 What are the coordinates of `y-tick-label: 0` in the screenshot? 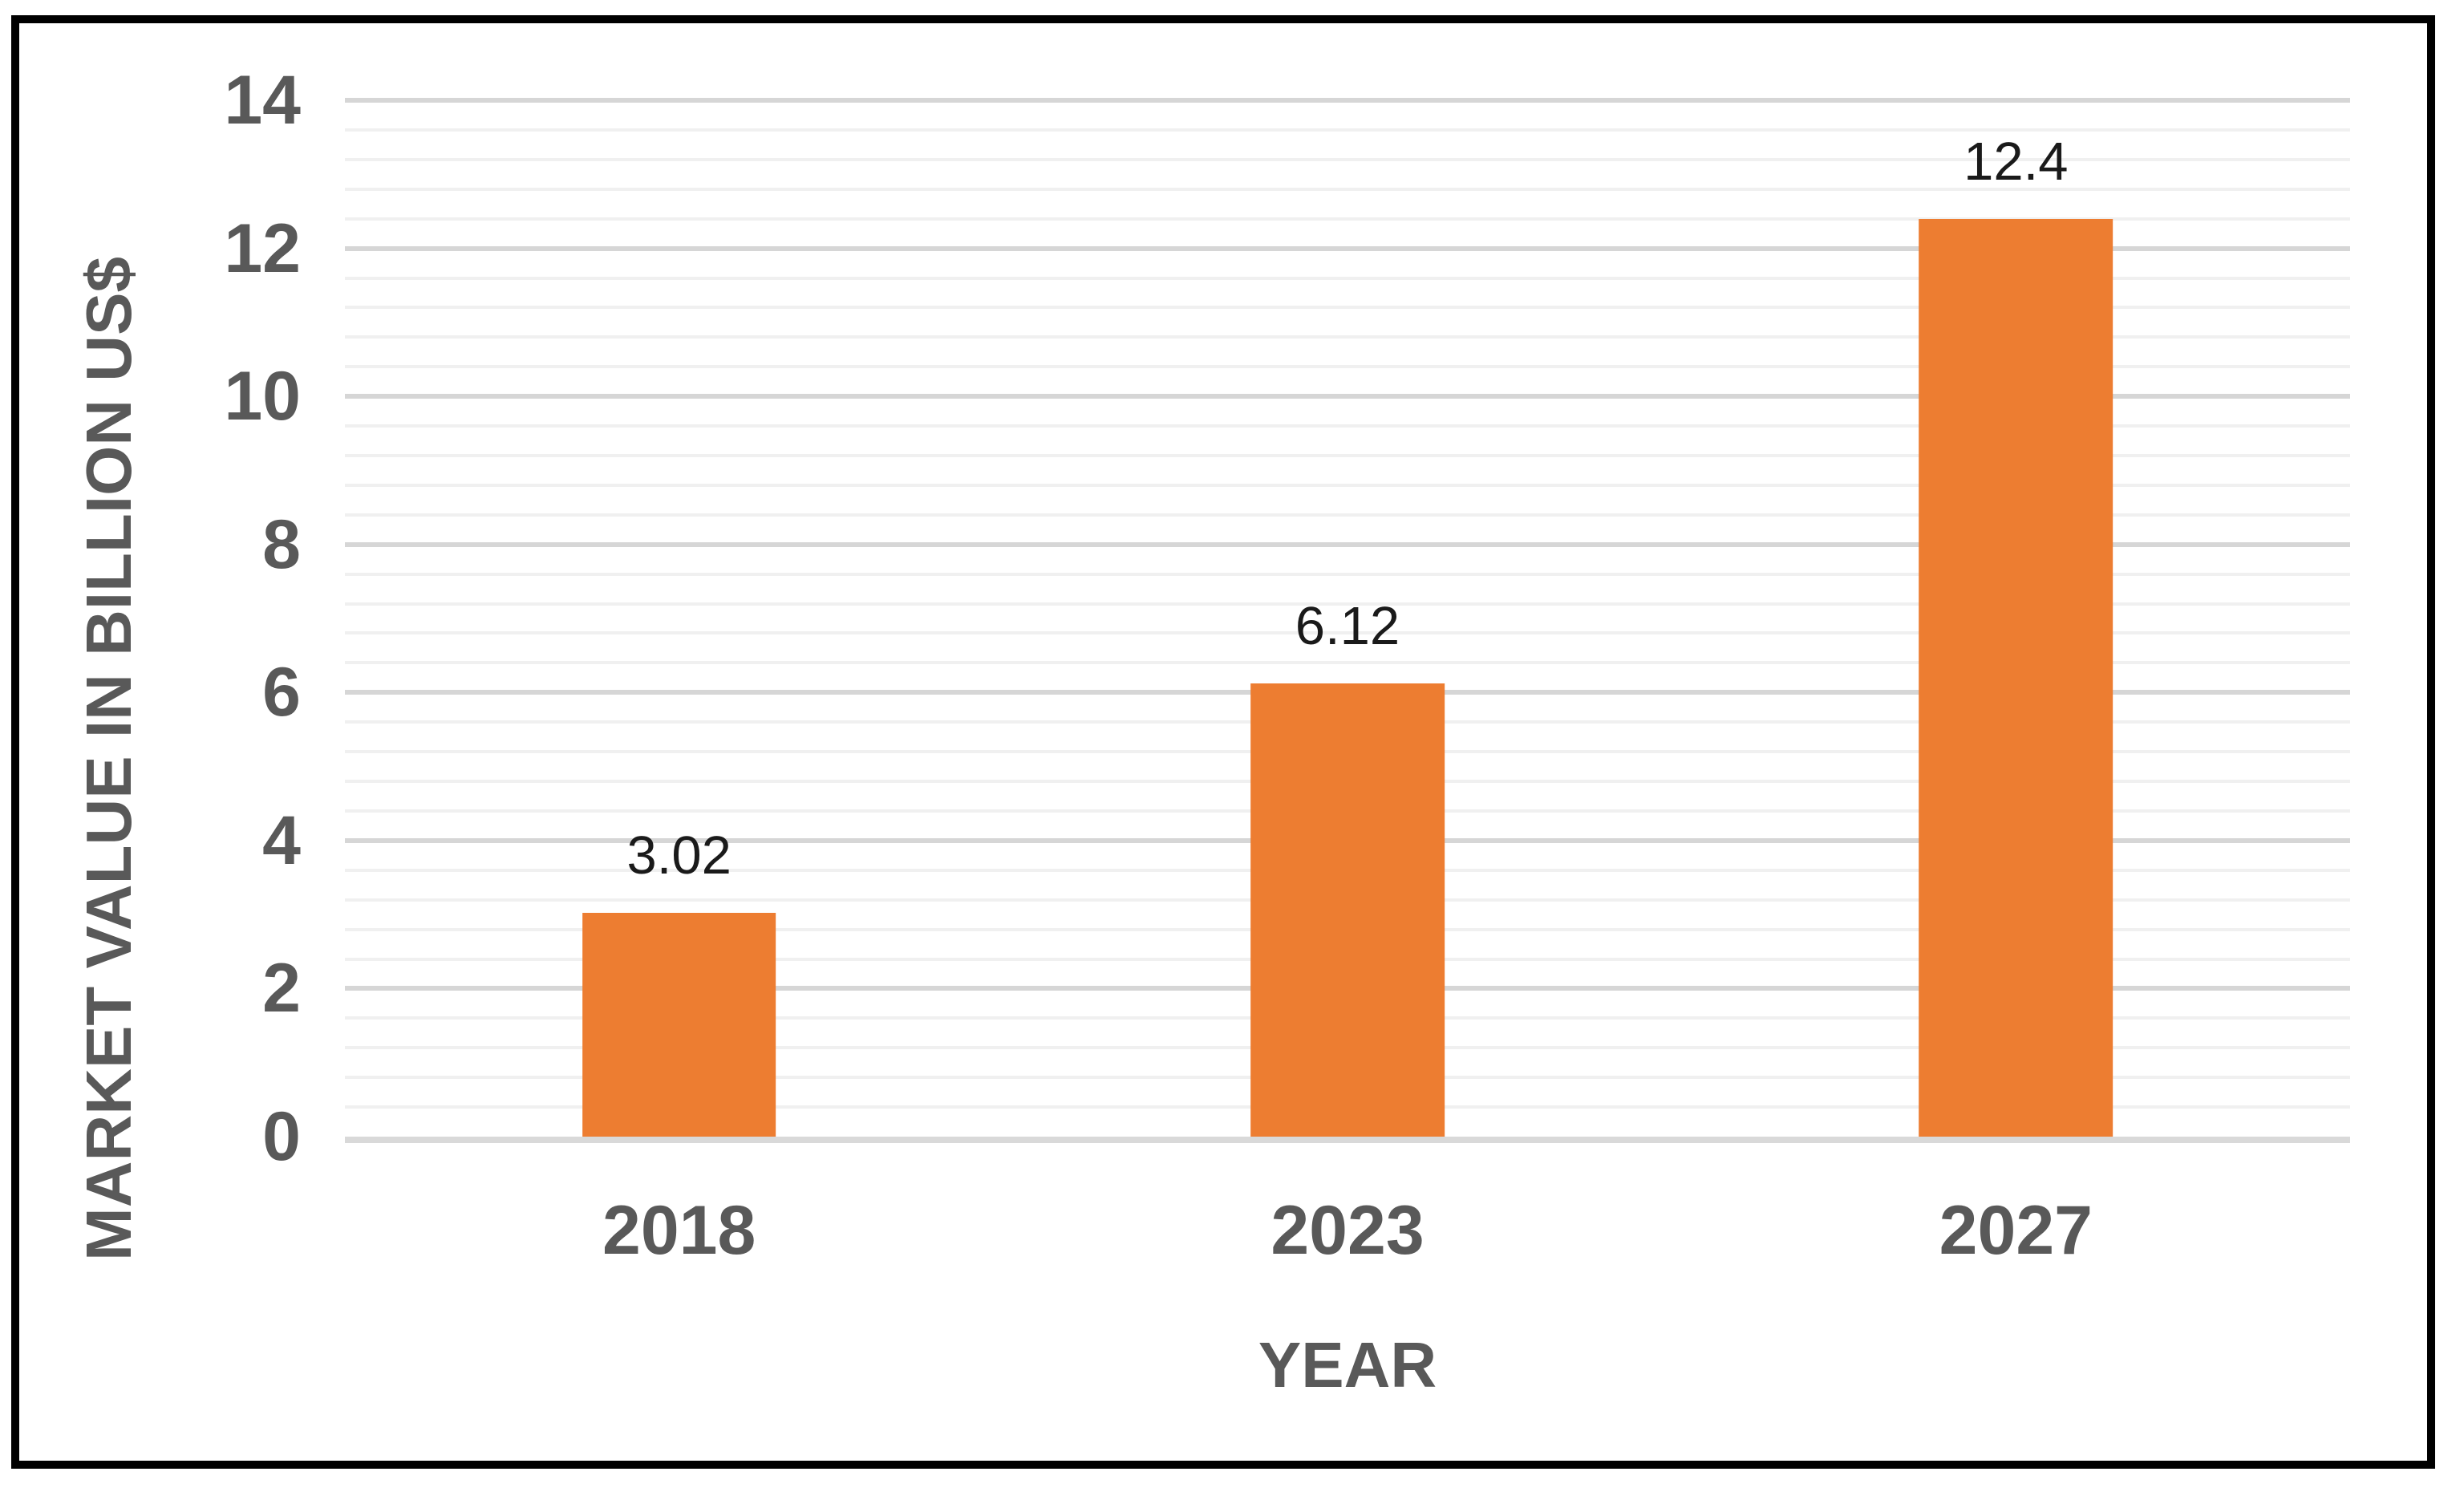 It's located at (281, 1136).